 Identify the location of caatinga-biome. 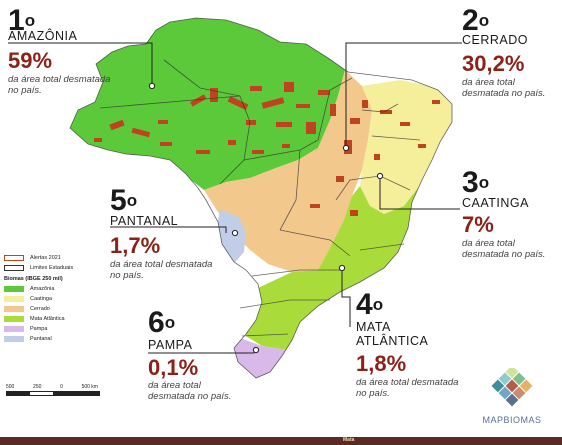
(406, 147).